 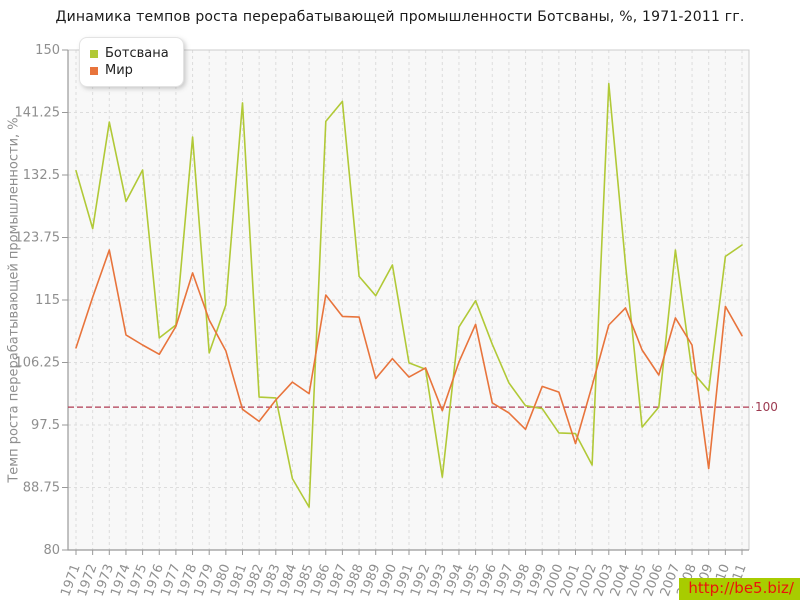 I want to click on legend-item-world: Мир, so click(x=129, y=70).